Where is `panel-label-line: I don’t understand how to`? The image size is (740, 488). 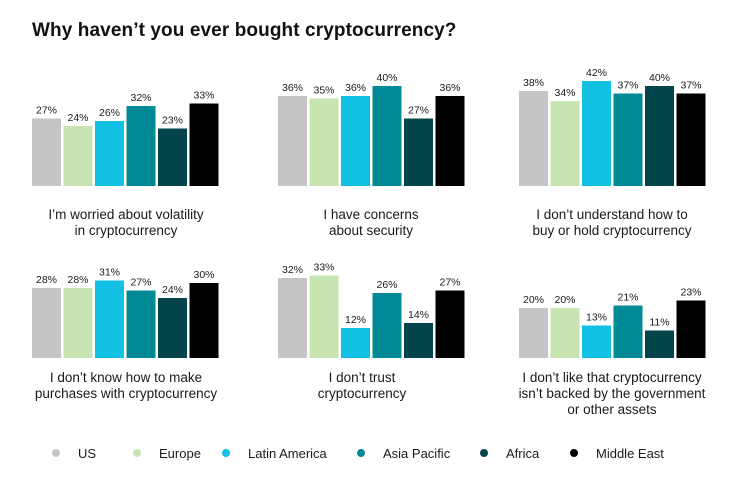
panel-label-line: I don’t understand how to is located at coordinates (612, 214).